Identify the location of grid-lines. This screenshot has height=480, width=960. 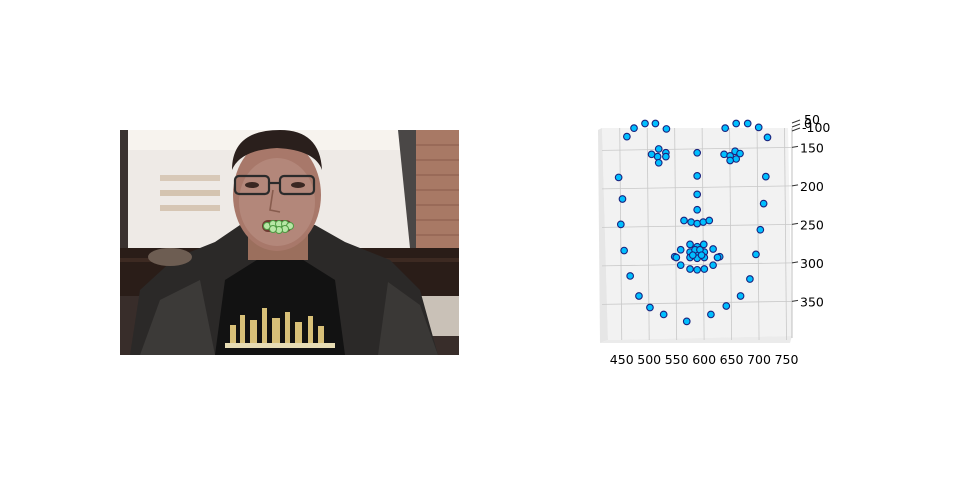
(697, 234).